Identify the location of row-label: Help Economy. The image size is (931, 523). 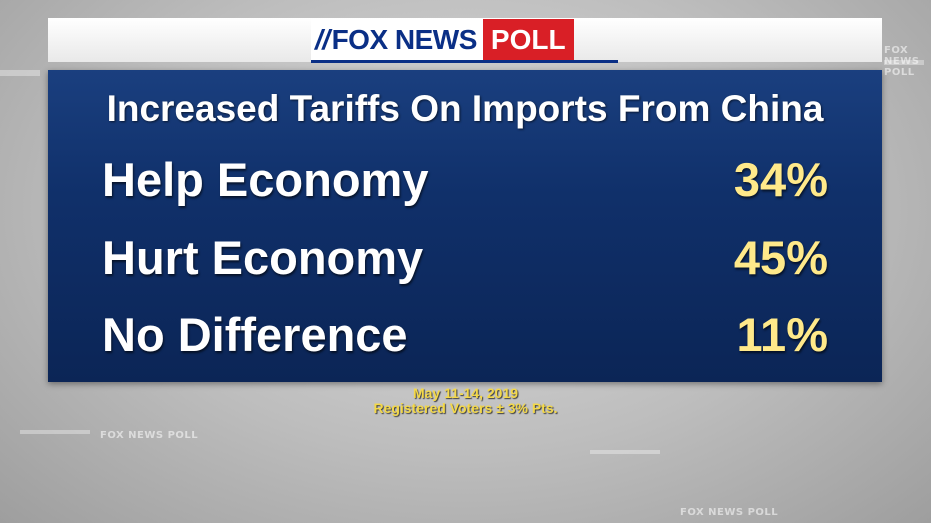
(265, 179).